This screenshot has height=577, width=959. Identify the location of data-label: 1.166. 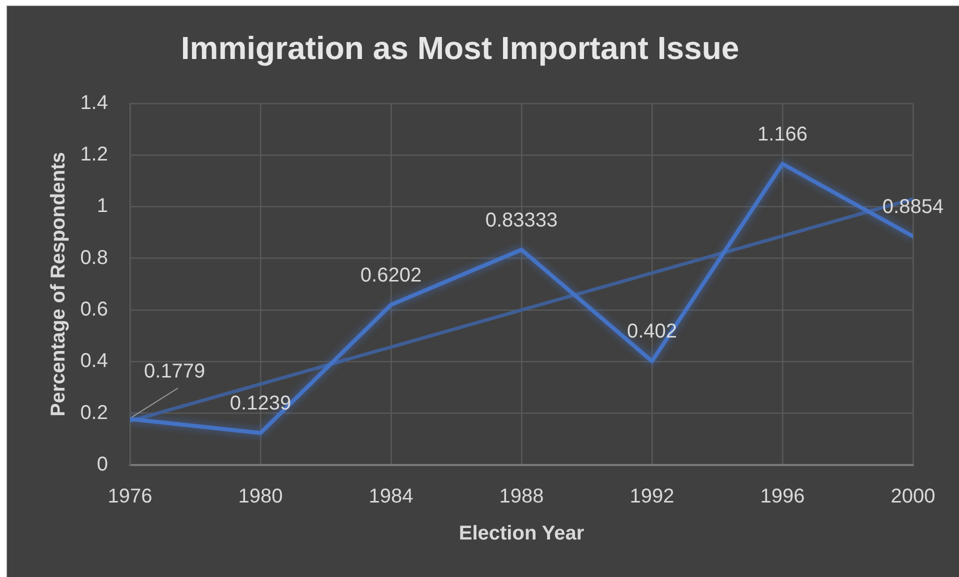
(782, 134).